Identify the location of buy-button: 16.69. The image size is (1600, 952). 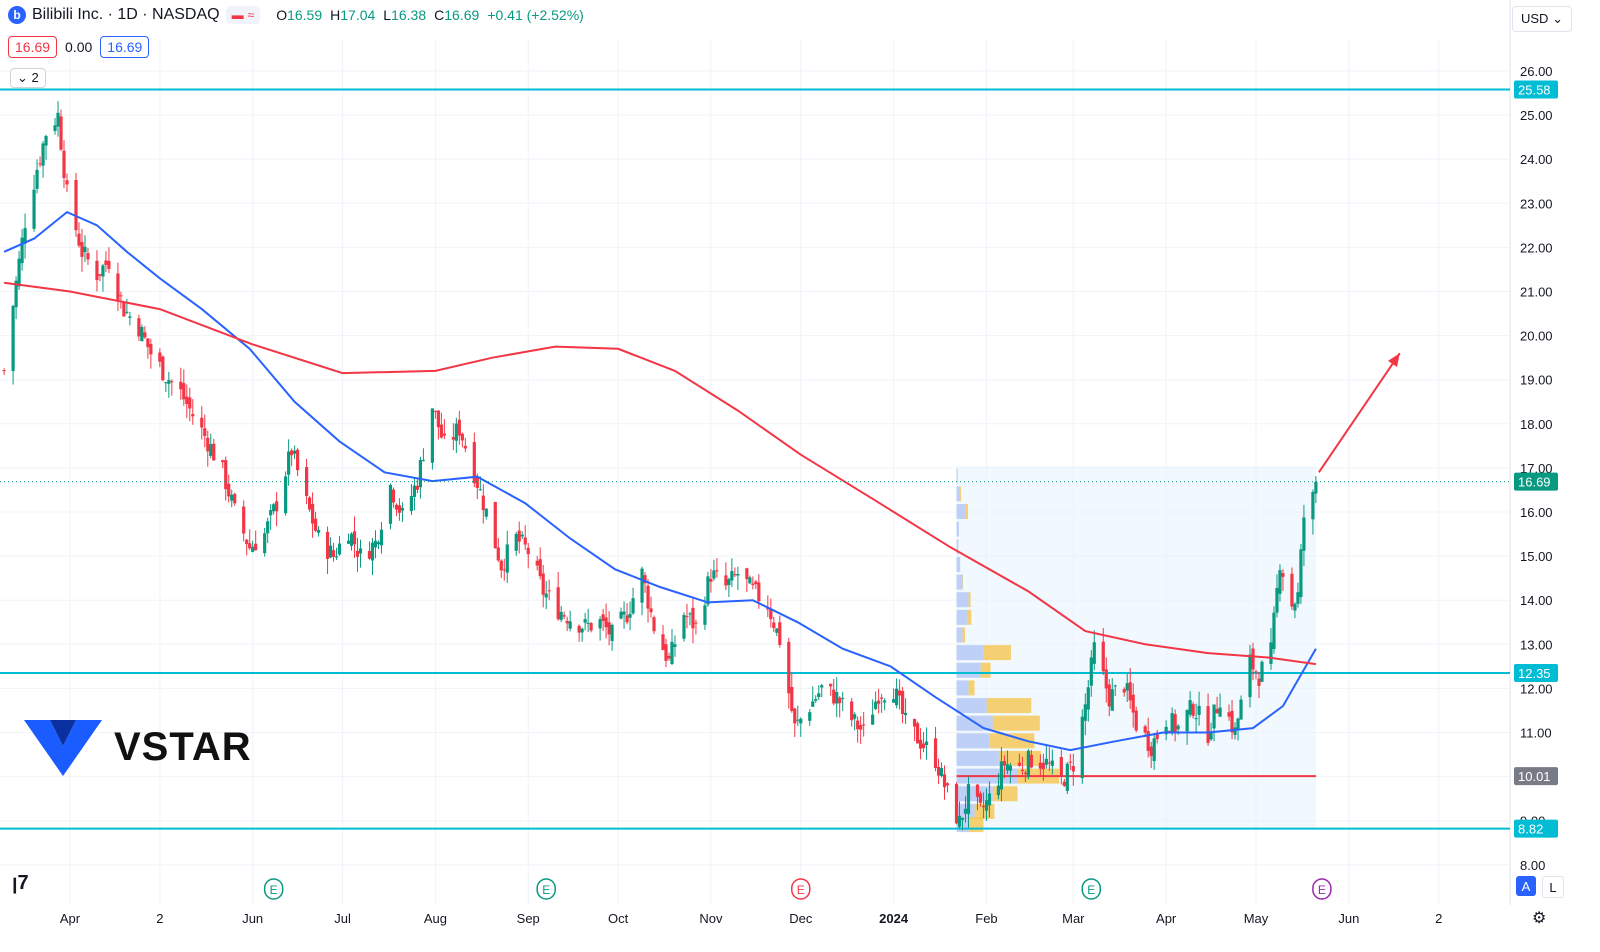
(125, 47).